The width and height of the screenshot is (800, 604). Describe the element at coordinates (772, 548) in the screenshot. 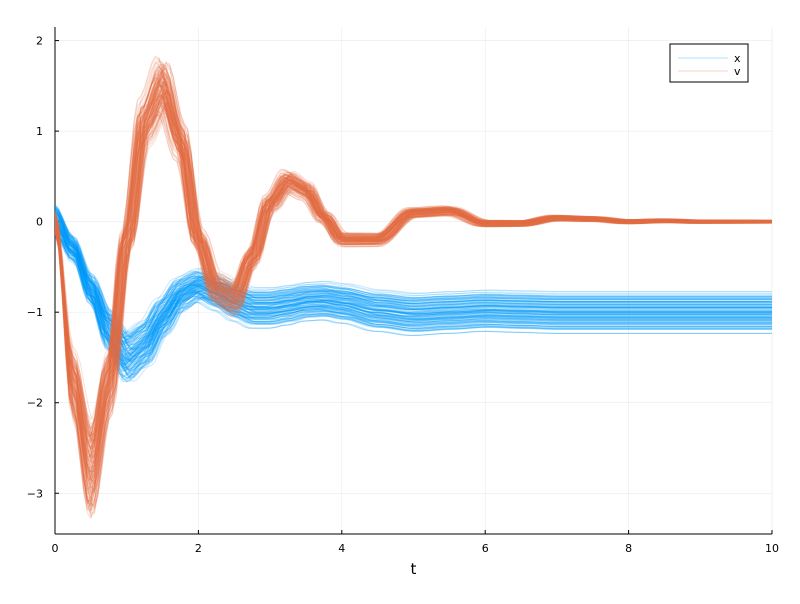

I see `x-tick-label: 10` at that location.